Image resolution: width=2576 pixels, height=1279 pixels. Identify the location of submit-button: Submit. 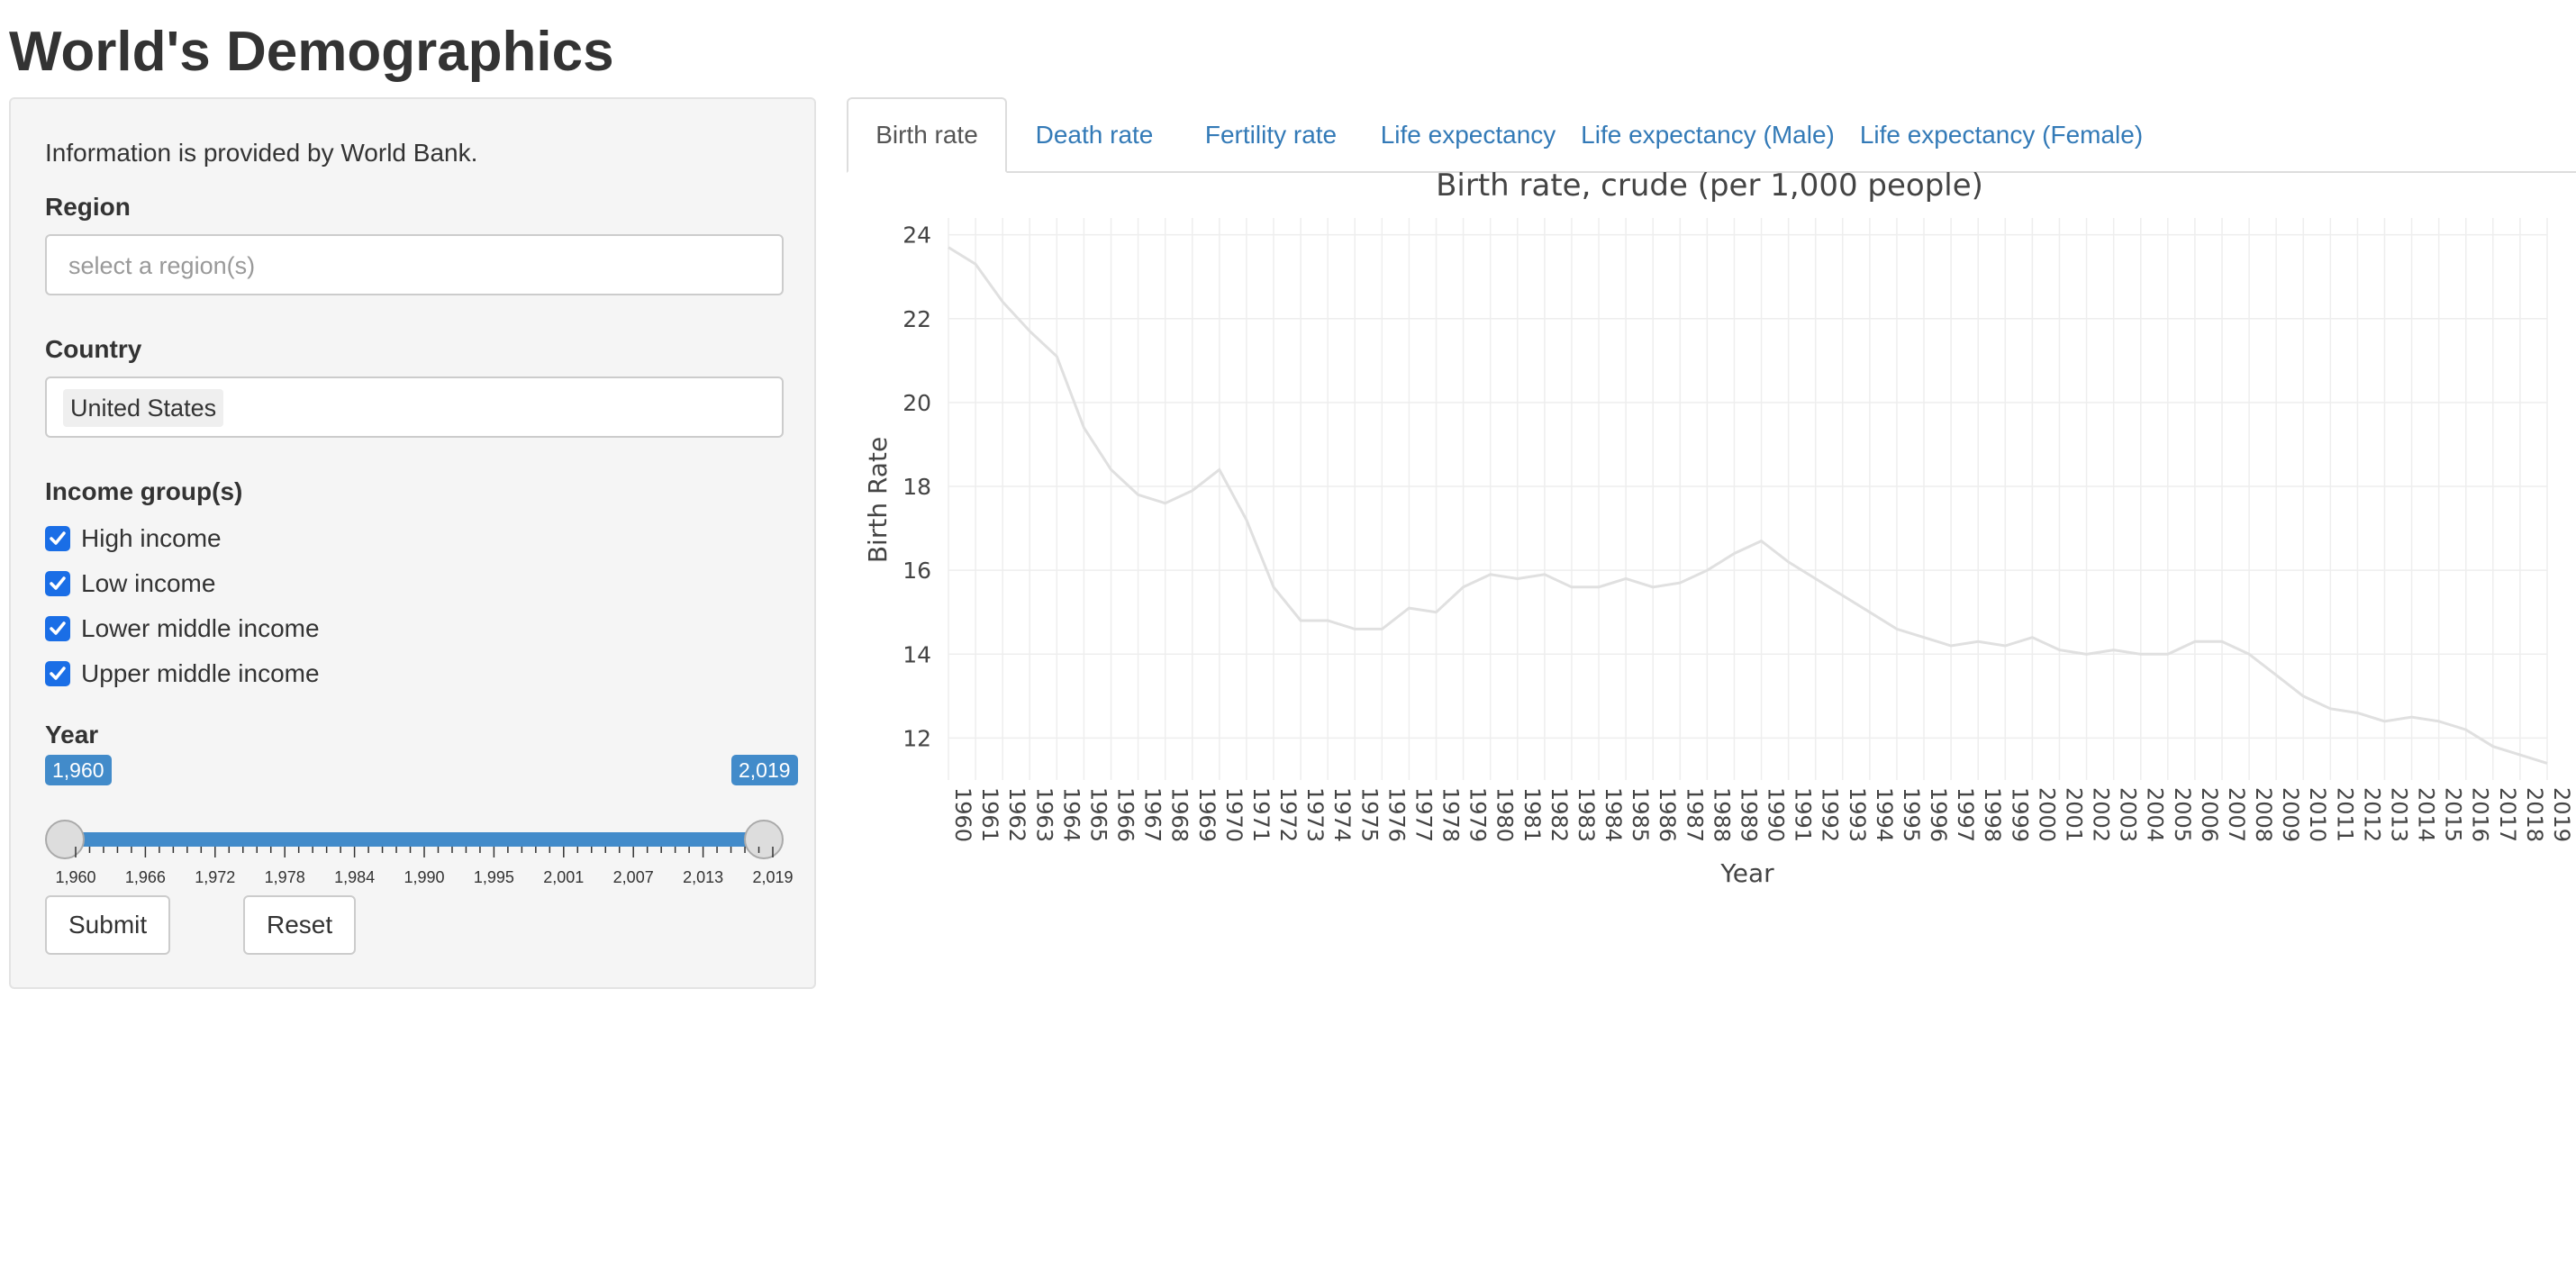
(108, 925).